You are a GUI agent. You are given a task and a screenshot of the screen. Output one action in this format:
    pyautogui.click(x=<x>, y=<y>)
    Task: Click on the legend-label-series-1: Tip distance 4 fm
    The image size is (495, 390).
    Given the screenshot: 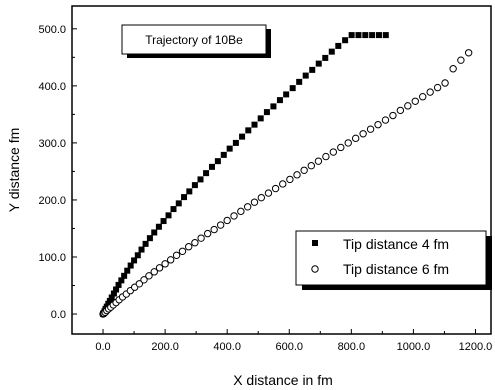 What is the action you would take?
    pyautogui.click(x=396, y=244)
    